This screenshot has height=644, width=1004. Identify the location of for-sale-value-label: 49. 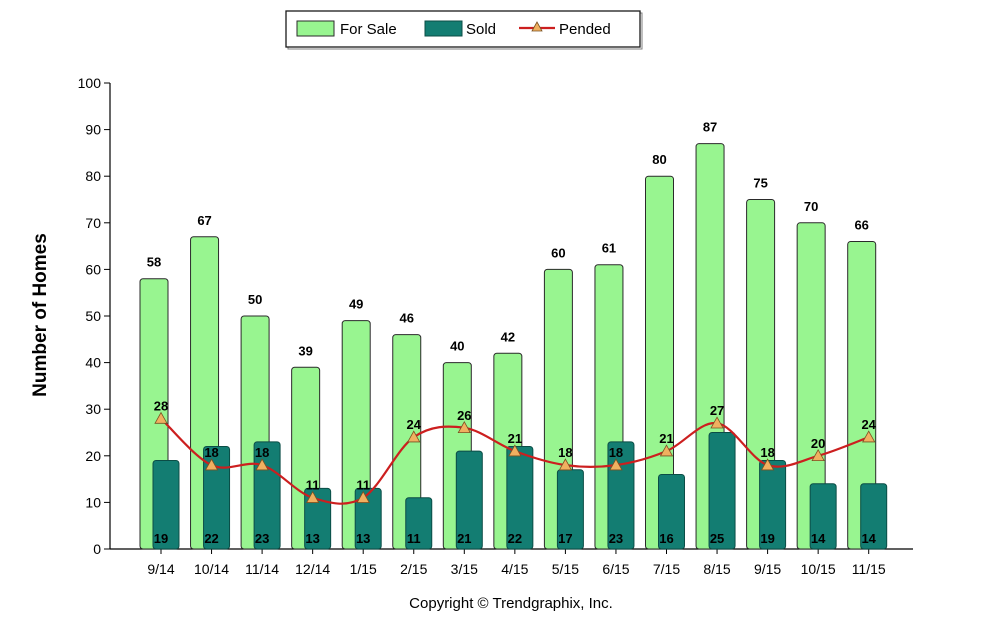
(356, 304).